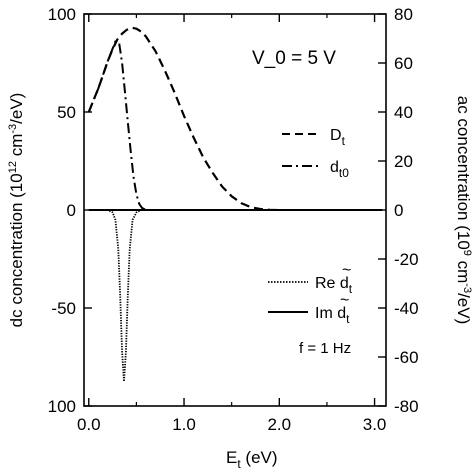  Describe the element at coordinates (406, 406) in the screenshot. I see `y-right-tick-label: -80` at that location.